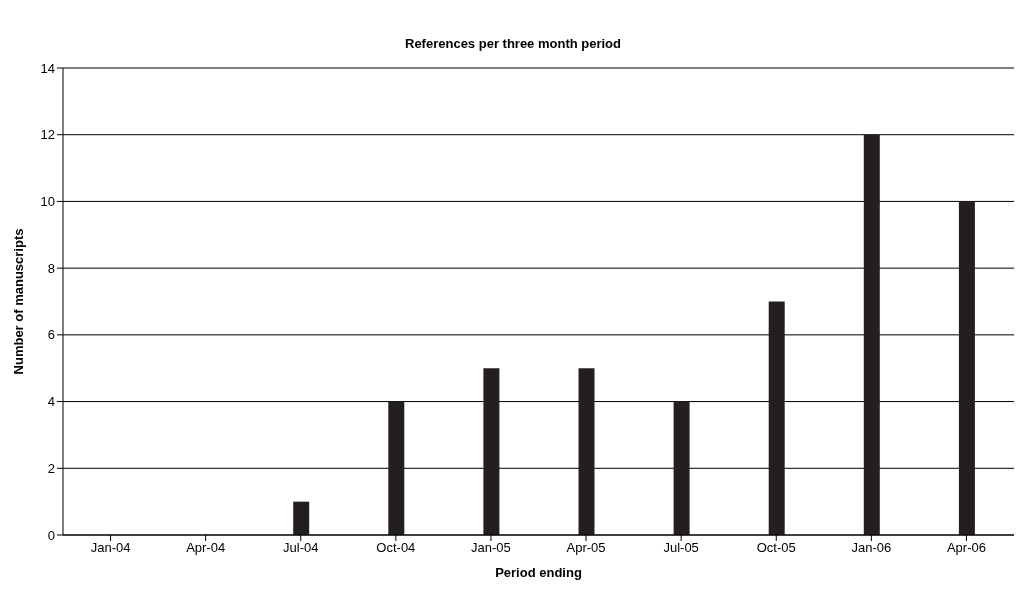 The image size is (1026, 593). I want to click on y-tick-label: 2, so click(51, 468).